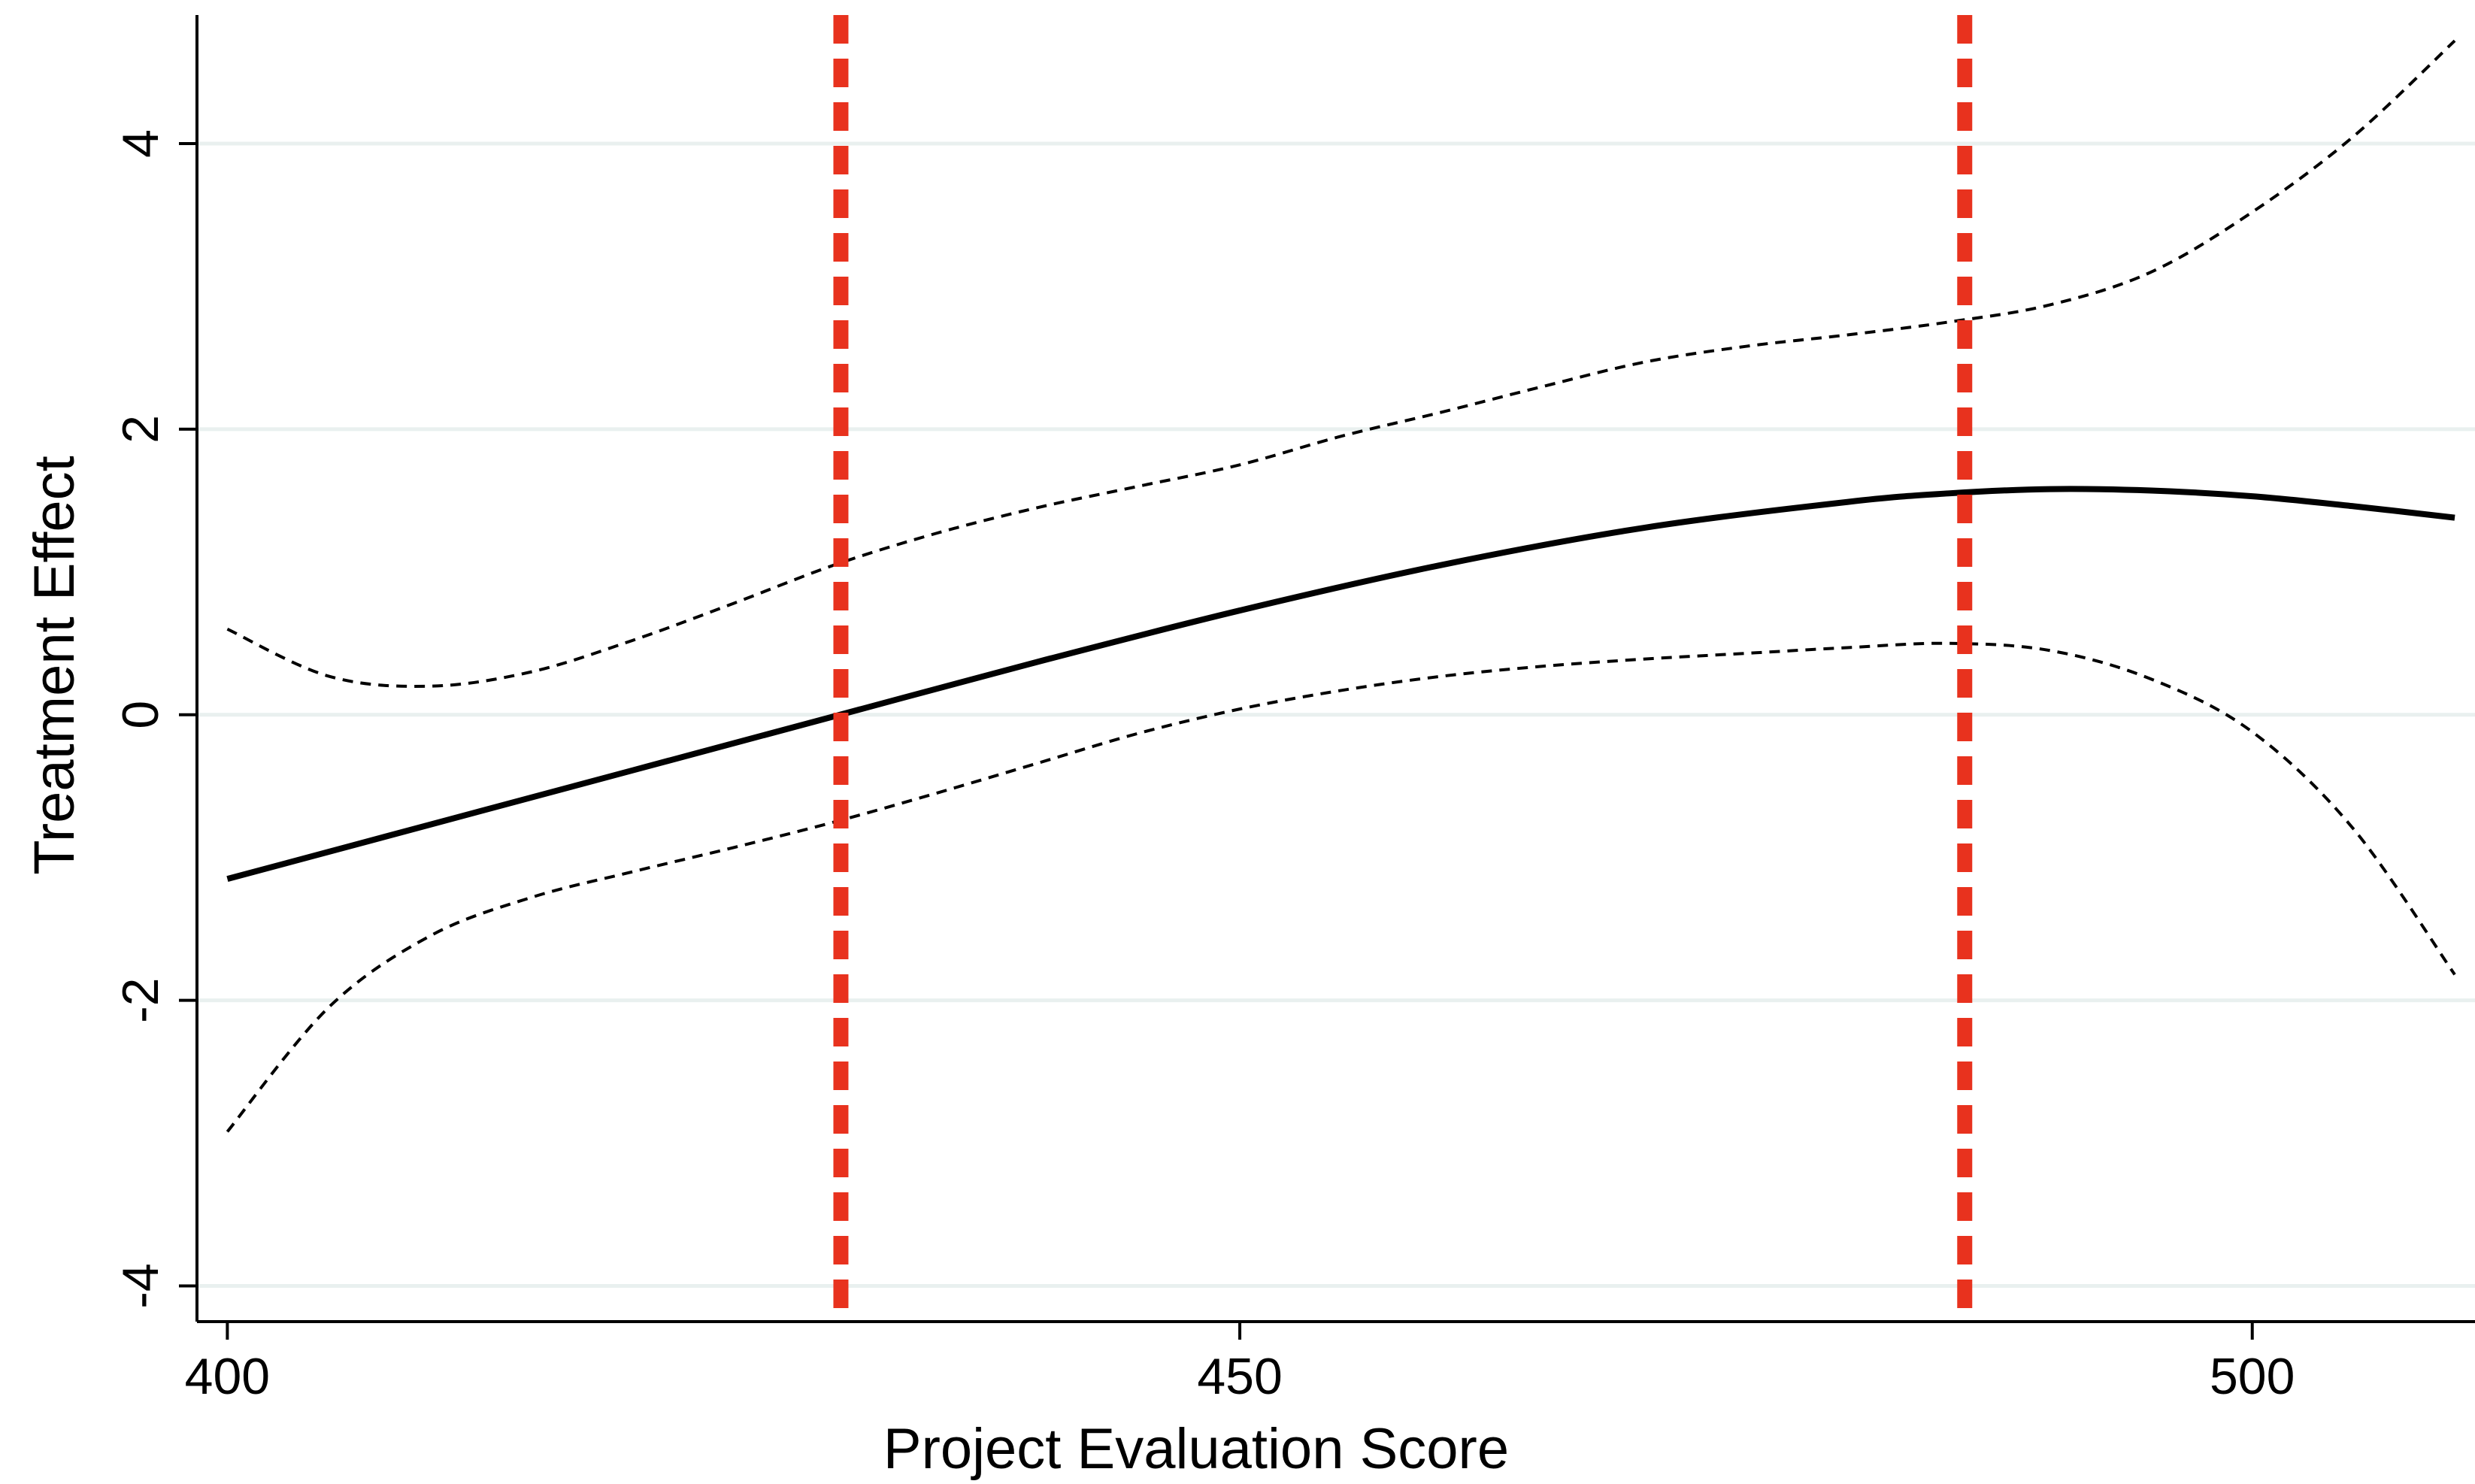 The width and height of the screenshot is (2475, 1484). Describe the element at coordinates (140, 715) in the screenshot. I see `y-tick-label: 0` at that location.